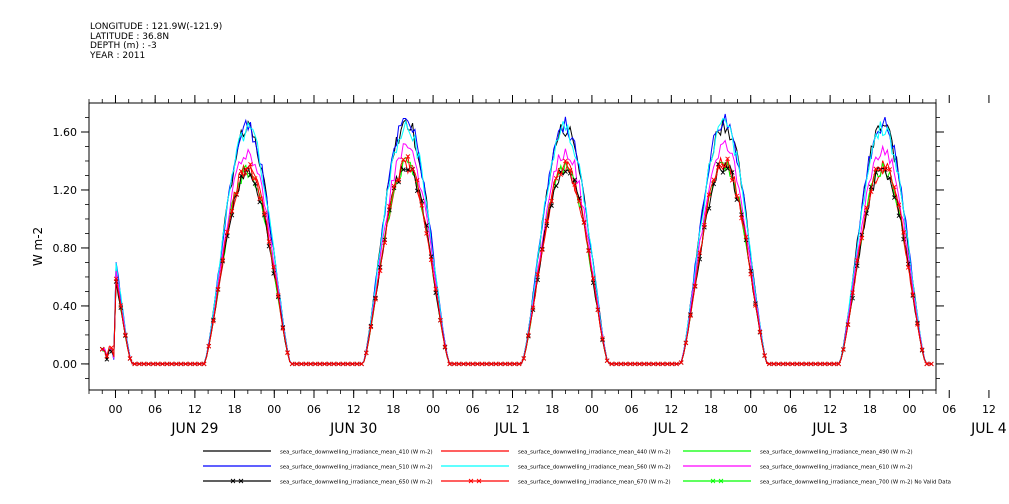 The height and width of the screenshot is (504, 1009). I want to click on x-date-label: JUN 29, so click(194, 429).